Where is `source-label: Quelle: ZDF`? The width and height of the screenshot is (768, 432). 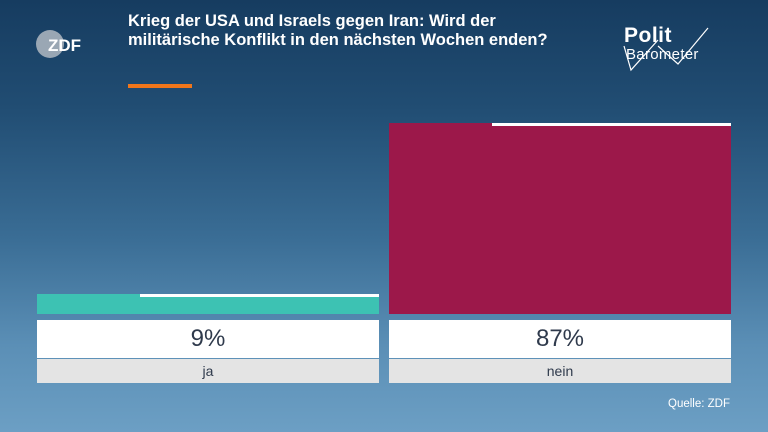 source-label: Quelle: ZDF is located at coordinates (699, 404).